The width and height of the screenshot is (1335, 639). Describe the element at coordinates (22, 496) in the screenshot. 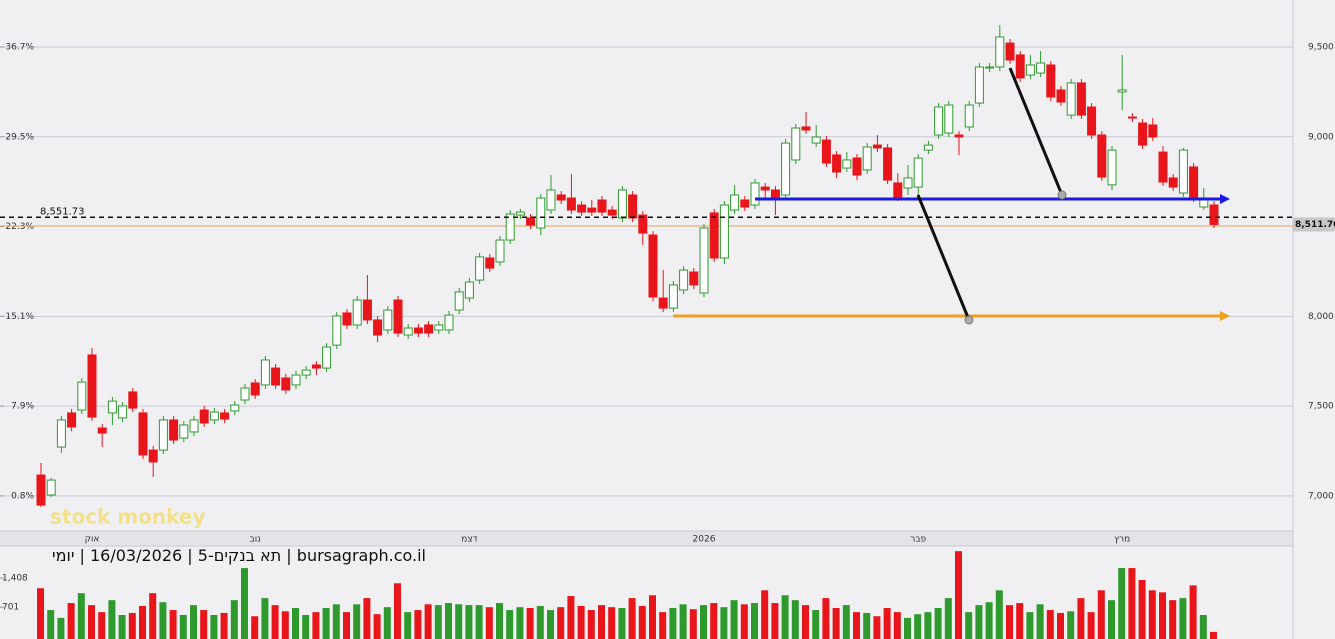

I see `left-tick-label: 0.8%` at that location.